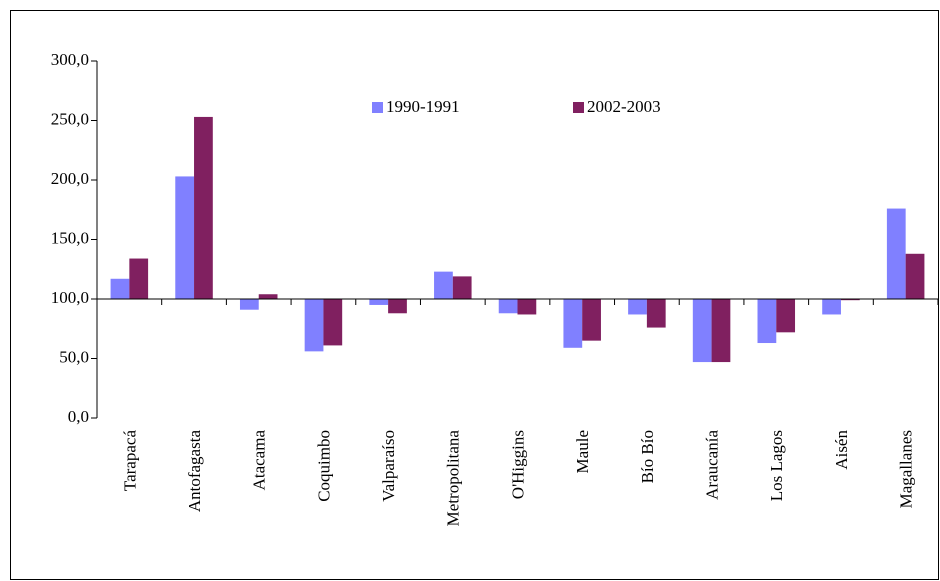  I want to click on y-tick-label: 100,0, so click(70, 297).